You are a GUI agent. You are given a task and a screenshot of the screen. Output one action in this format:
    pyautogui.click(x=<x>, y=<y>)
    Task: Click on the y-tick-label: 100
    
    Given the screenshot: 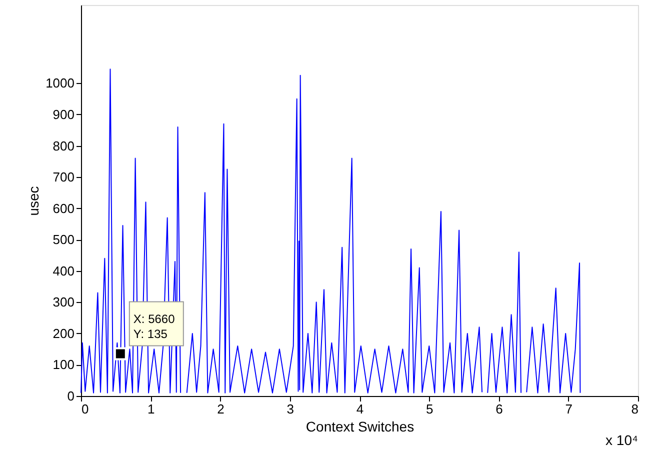 What is the action you would take?
    pyautogui.click(x=63, y=364)
    